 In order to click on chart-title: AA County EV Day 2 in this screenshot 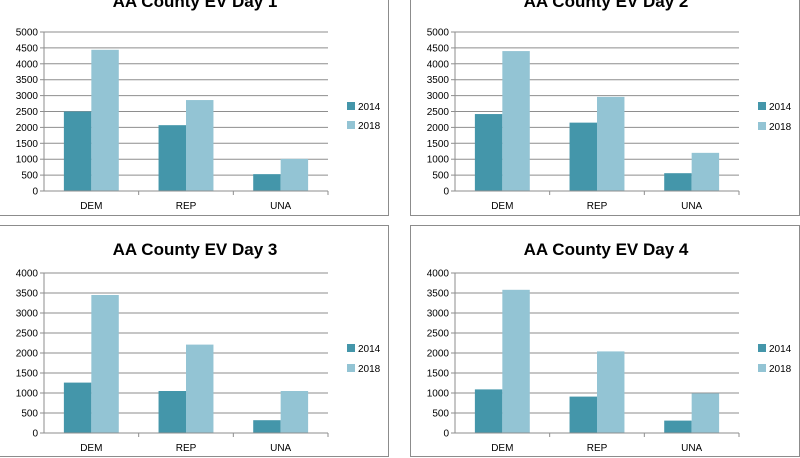, I will do `click(606, 5)`.